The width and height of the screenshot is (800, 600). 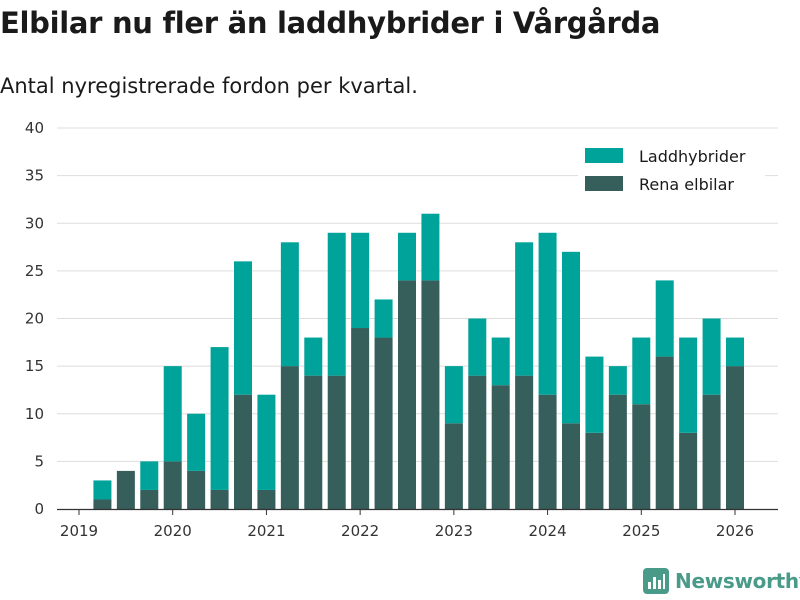 I want to click on y-tick-label: 10, so click(x=34, y=414).